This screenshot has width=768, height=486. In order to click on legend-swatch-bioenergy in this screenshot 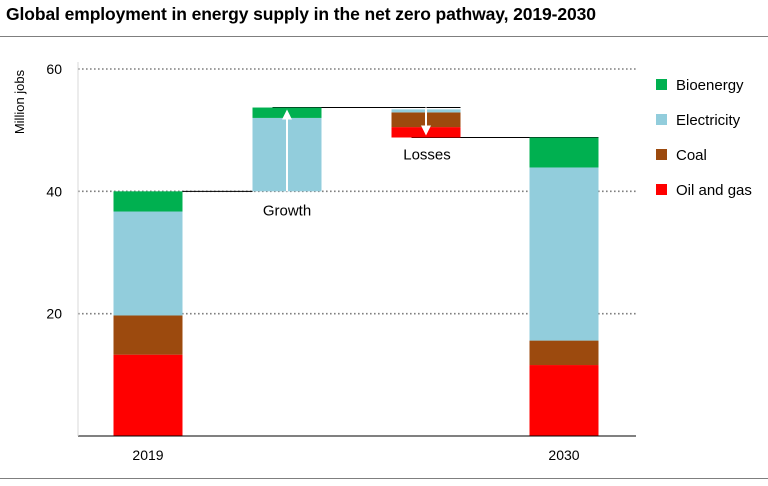, I will do `click(661, 84)`.